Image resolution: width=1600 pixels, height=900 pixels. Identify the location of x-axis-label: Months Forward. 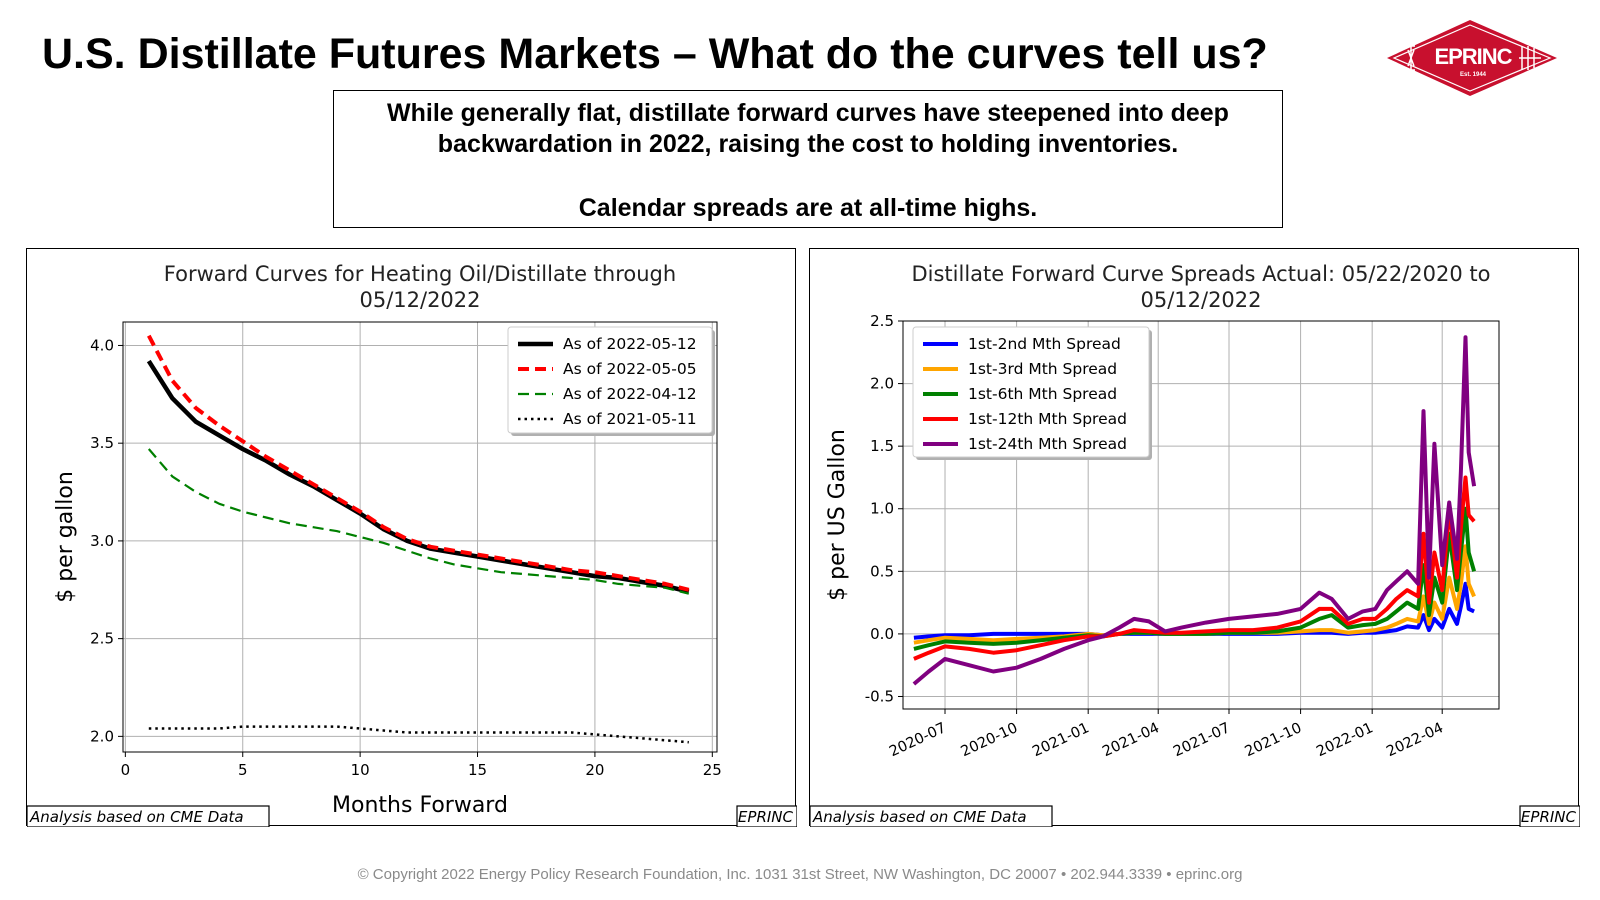
(420, 805).